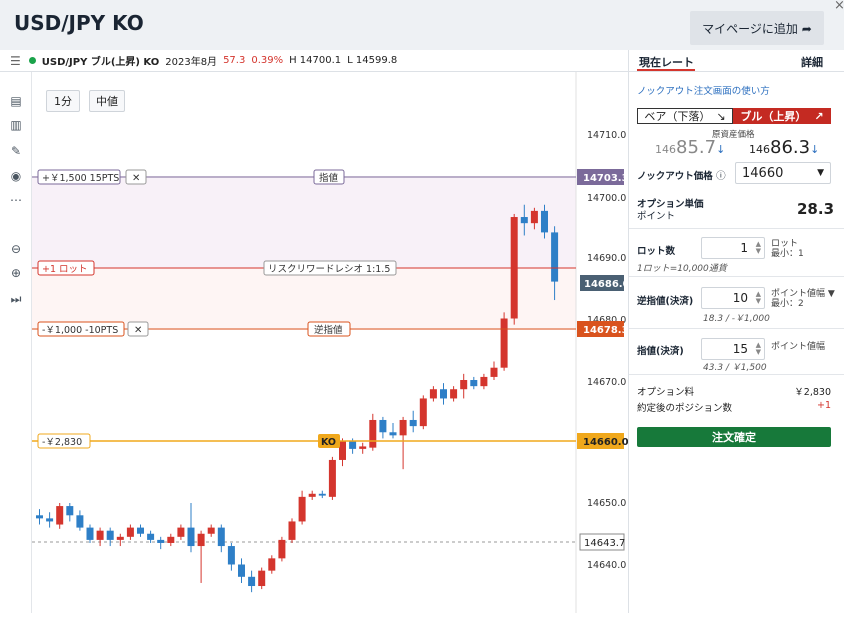 The image size is (844, 617). What do you see at coordinates (606, 565) in the screenshot?
I see `y-tick: 14640.0` at bounding box center [606, 565].